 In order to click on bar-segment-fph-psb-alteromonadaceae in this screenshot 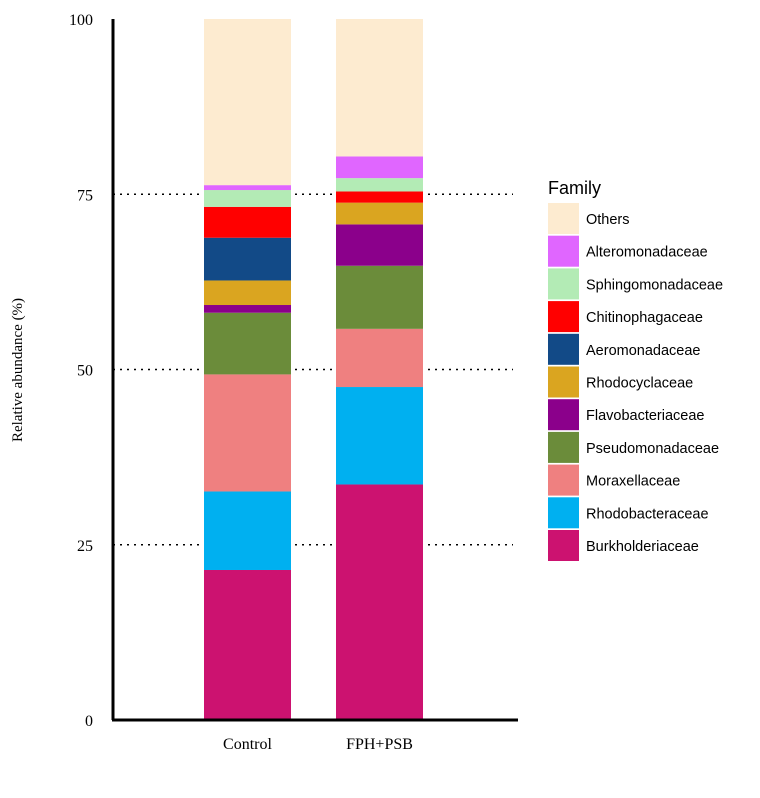, I will do `click(379, 167)`.